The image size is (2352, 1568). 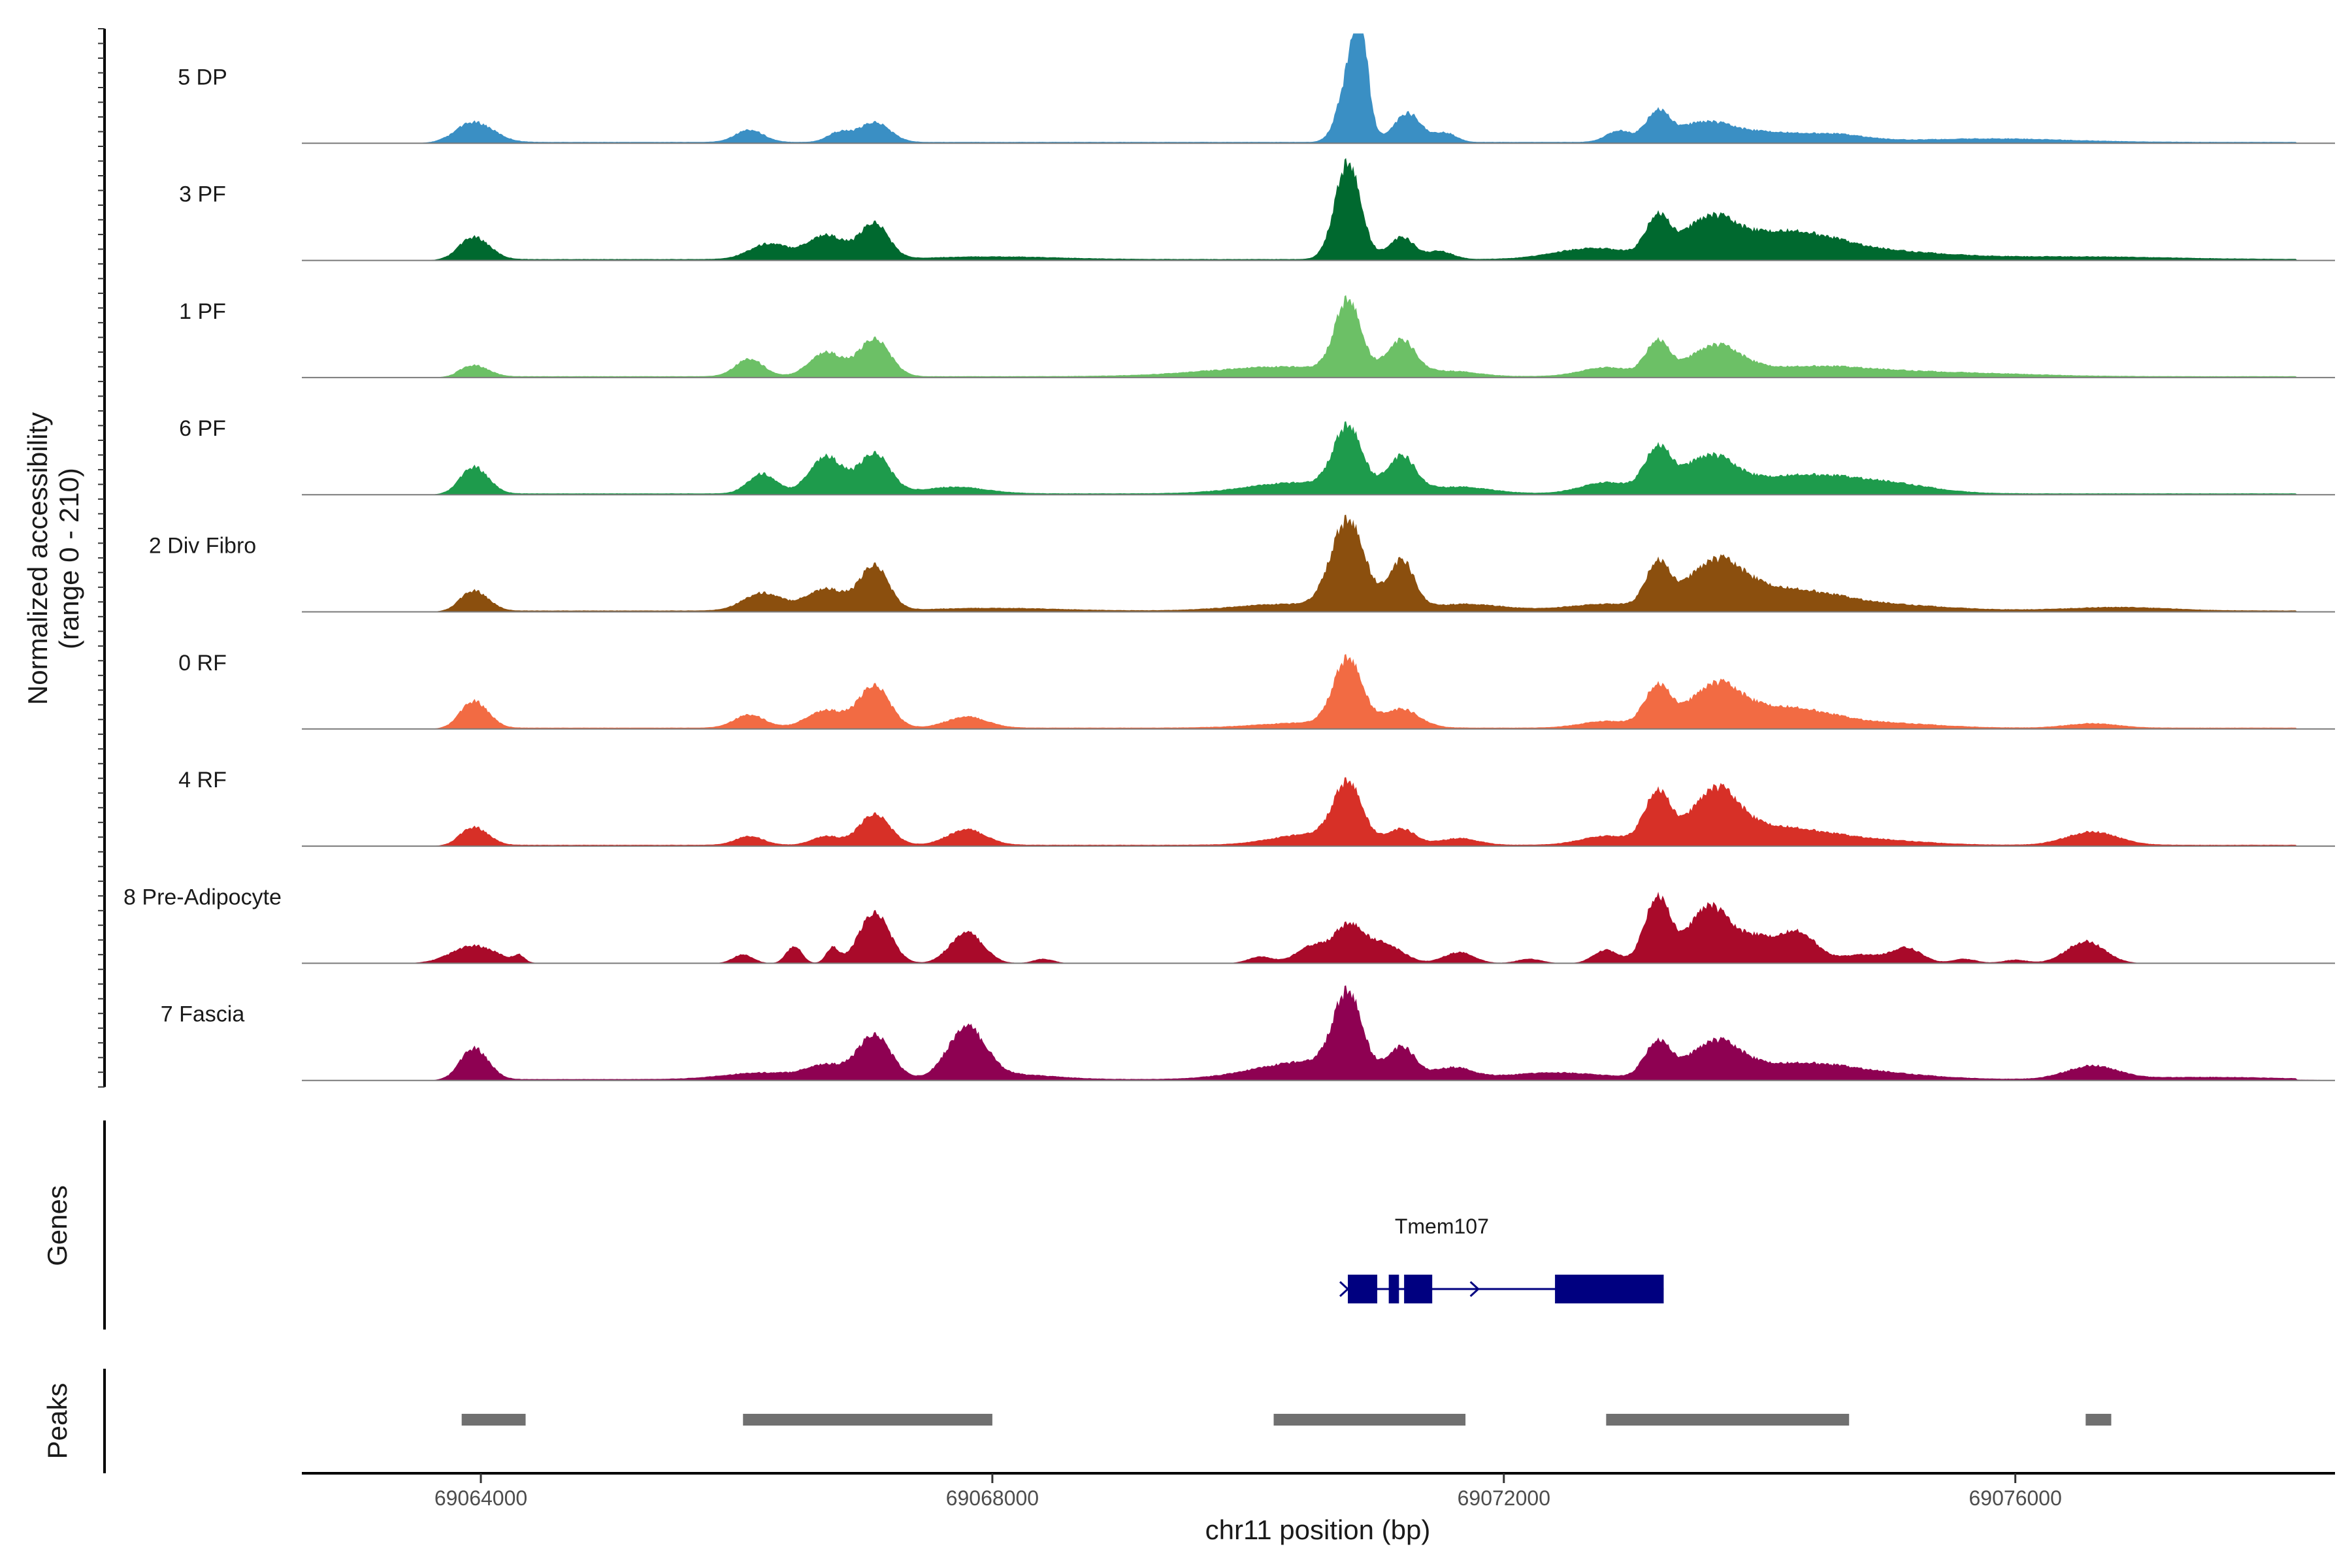 What do you see at coordinates (202, 897) in the screenshot?
I see `track-label: 8 Pre-Adipocyte` at bounding box center [202, 897].